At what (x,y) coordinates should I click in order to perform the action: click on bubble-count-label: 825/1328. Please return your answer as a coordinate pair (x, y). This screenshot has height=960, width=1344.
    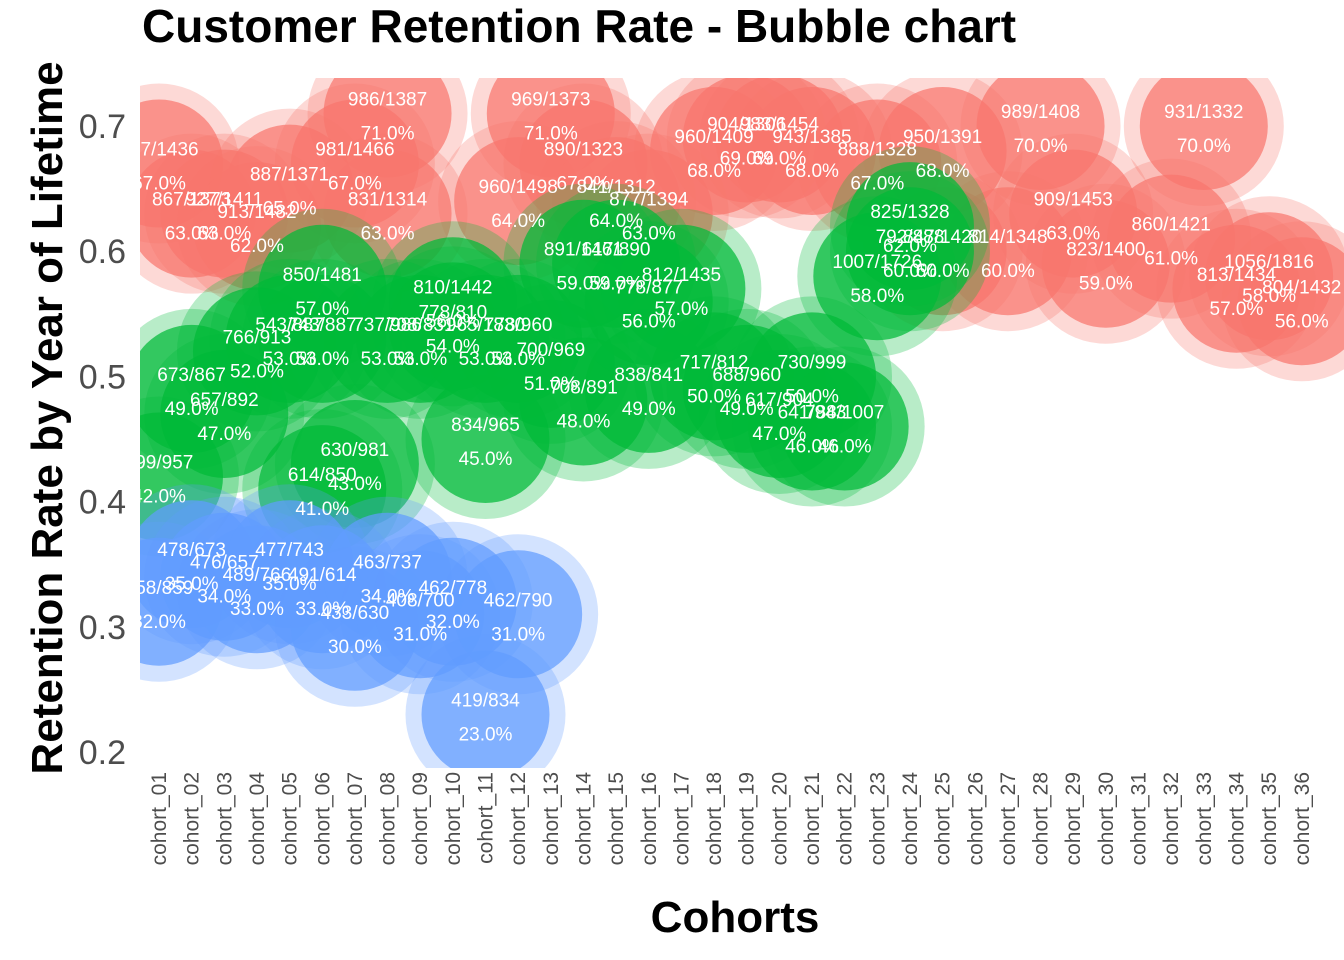
    Looking at the image, I should click on (909, 212).